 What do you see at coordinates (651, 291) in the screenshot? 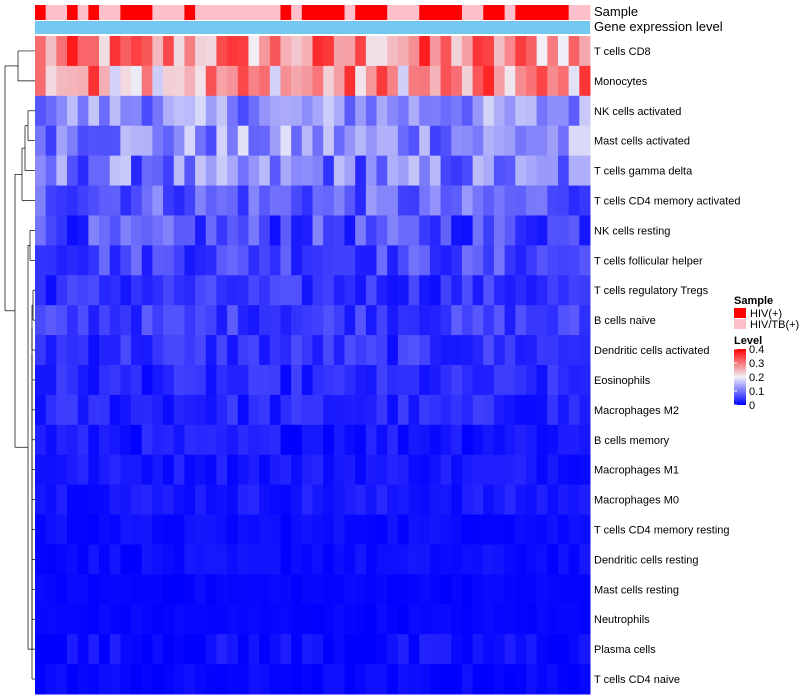
I see `row-label: T cells regulatory Tregs` at bounding box center [651, 291].